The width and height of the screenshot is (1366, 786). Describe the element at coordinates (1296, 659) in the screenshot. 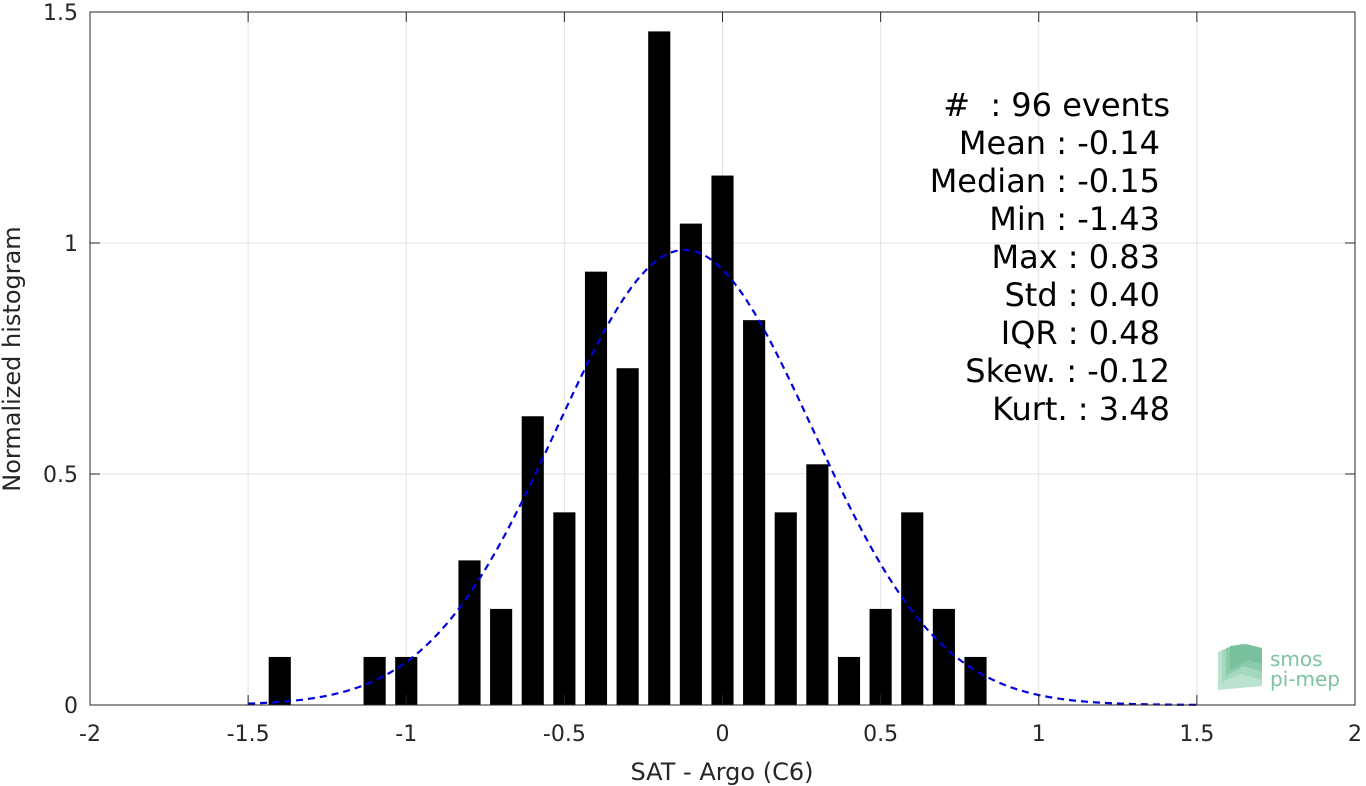

I see `logo-text-smos: smos` at that location.